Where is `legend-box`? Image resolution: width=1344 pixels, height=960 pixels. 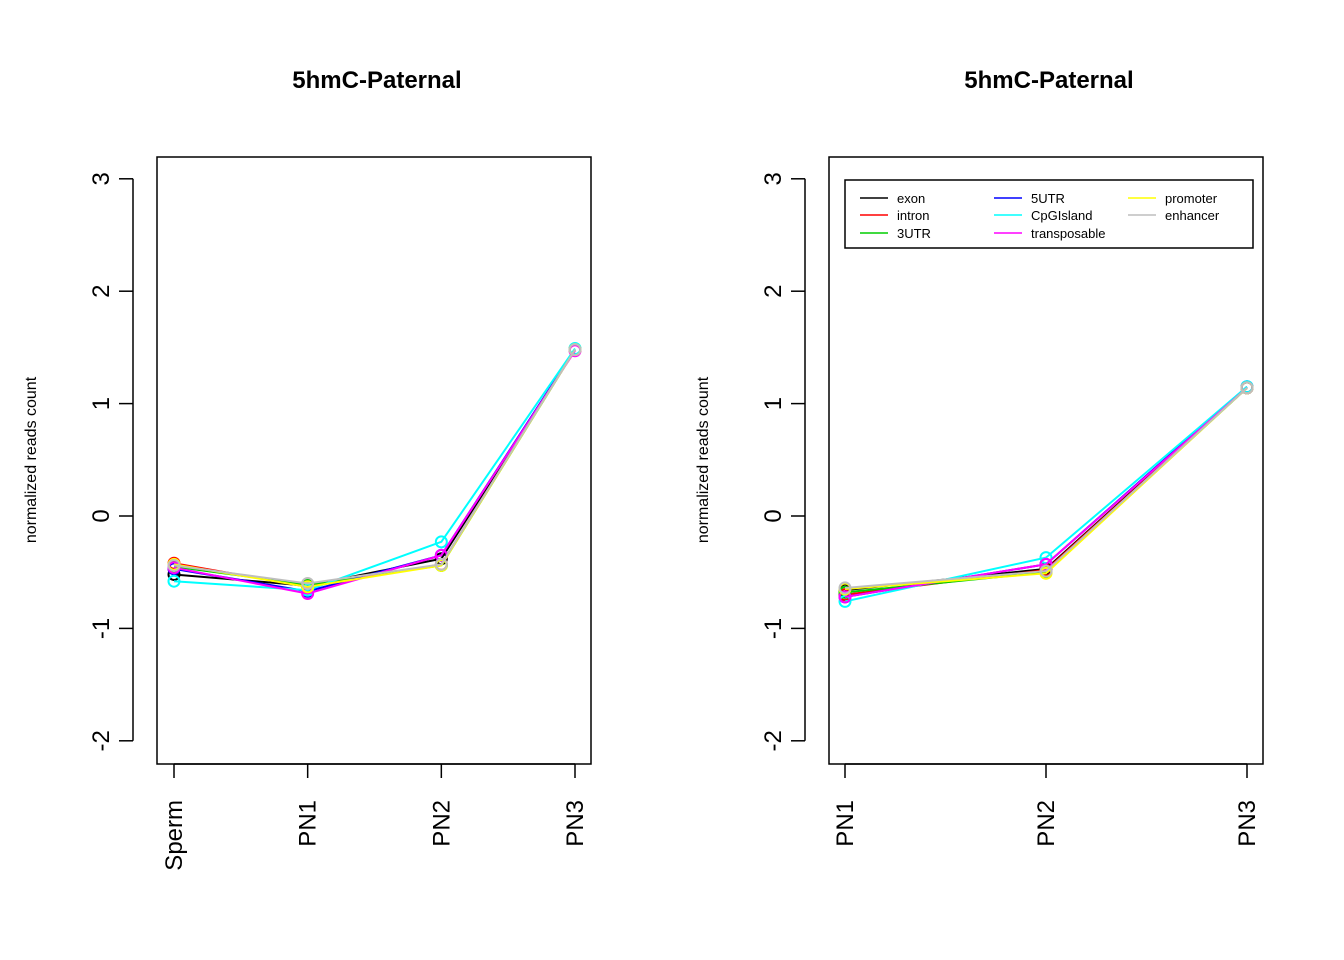
legend-box is located at coordinates (1049, 214).